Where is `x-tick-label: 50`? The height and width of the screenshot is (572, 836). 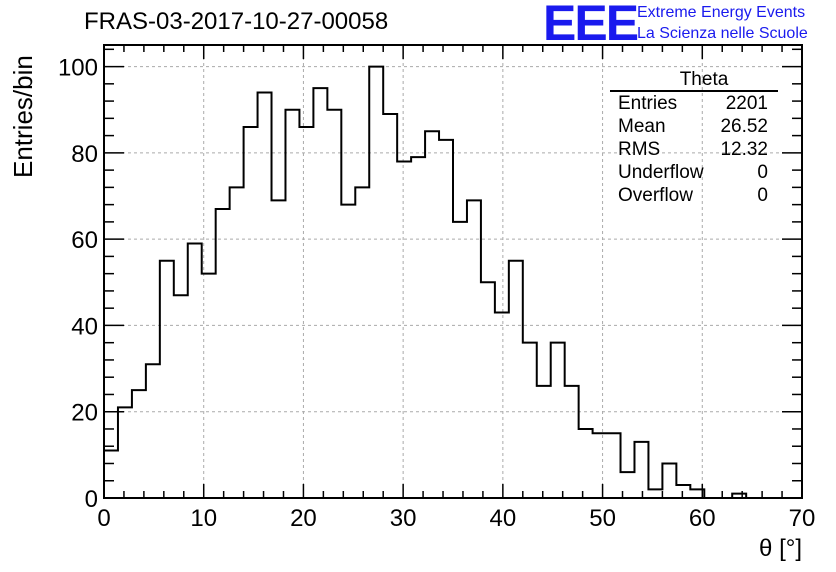
x-tick-label: 50 is located at coordinates (602, 518).